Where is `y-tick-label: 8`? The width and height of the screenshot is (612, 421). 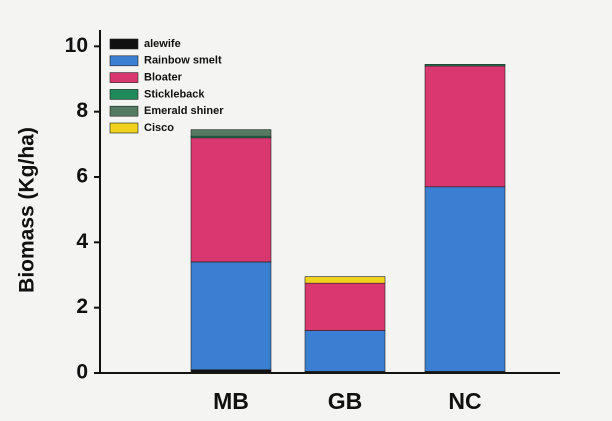
y-tick-label: 8 is located at coordinates (82, 110).